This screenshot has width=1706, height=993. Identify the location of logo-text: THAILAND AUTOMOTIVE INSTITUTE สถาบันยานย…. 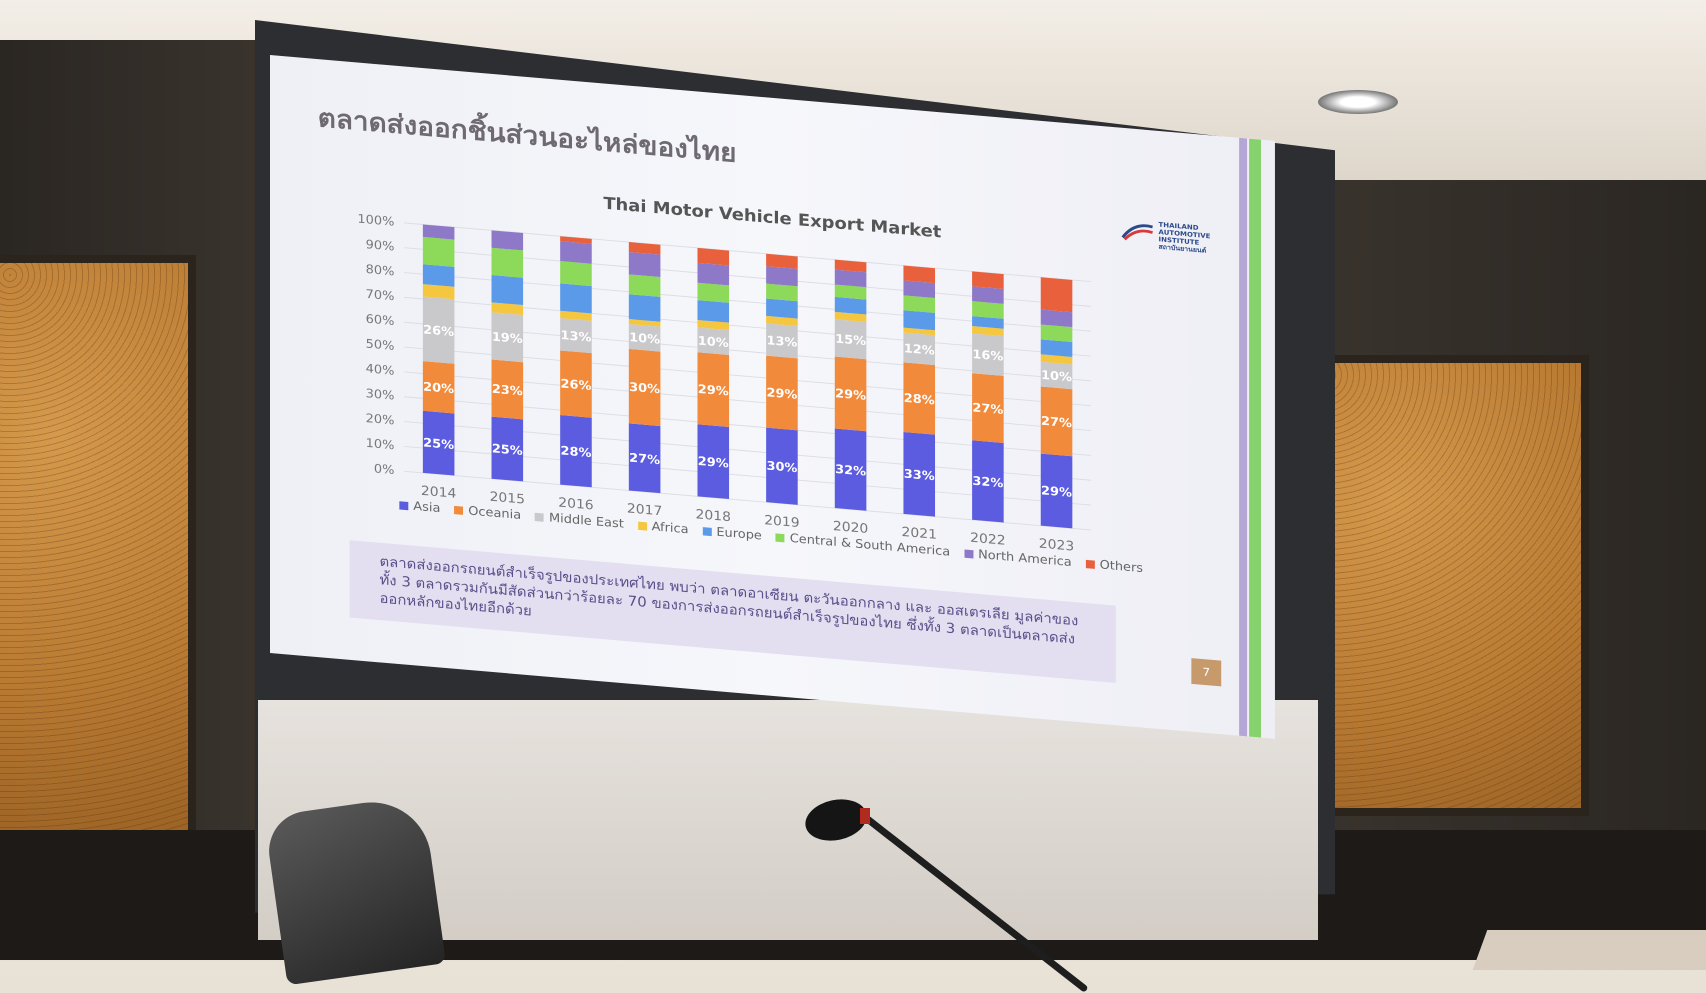
(1184, 238).